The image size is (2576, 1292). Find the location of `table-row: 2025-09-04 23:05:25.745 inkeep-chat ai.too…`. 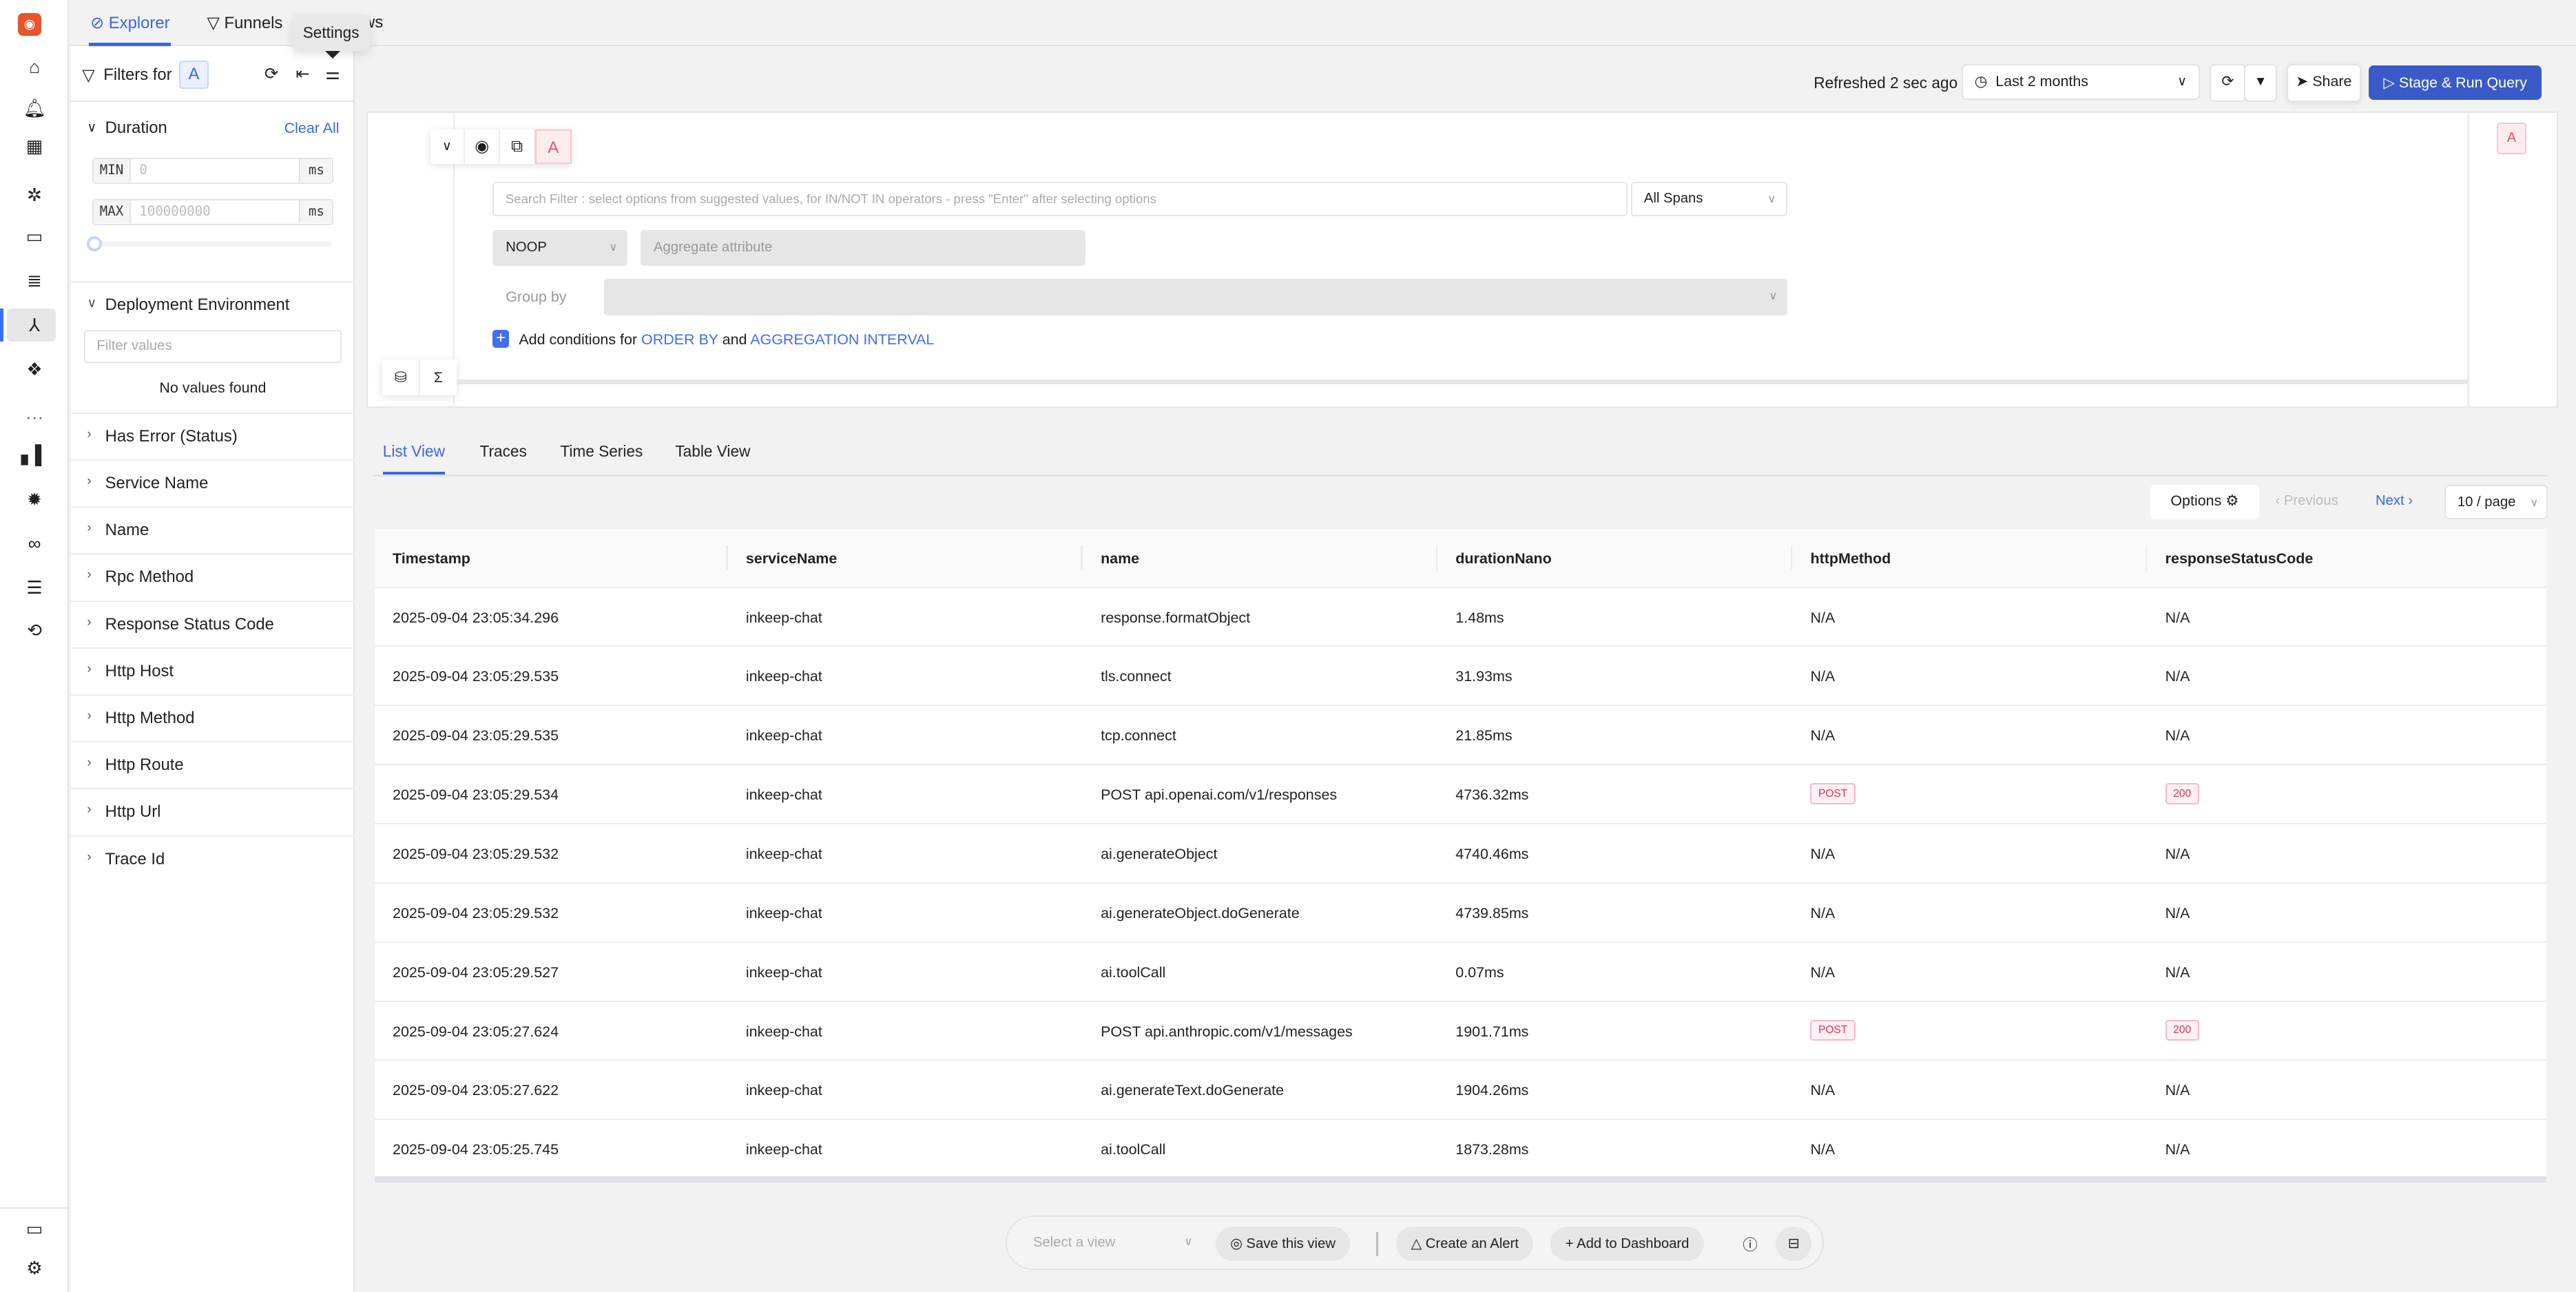

table-row: 2025-09-04 23:05:25.745 inkeep-chat ai.too… is located at coordinates (1461, 1148).